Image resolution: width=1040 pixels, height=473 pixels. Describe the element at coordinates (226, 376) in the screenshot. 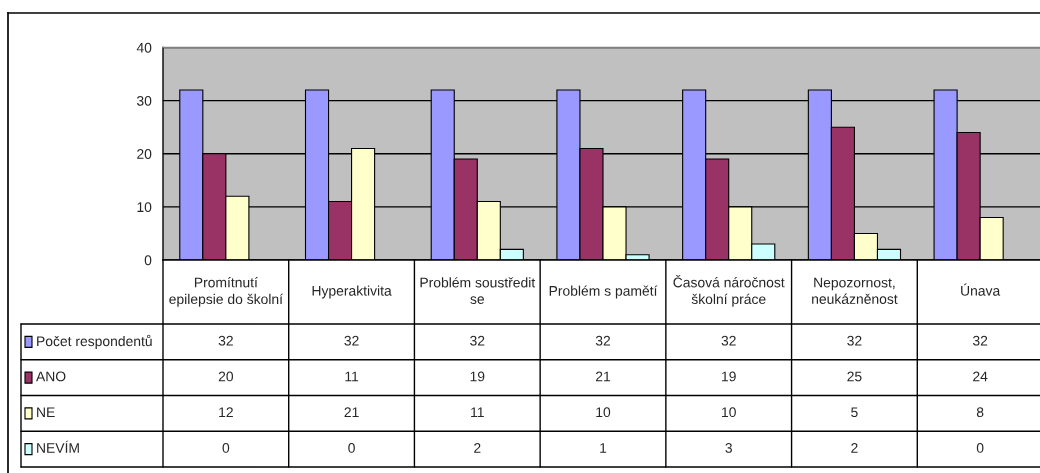

I see `data-label: 20` at that location.